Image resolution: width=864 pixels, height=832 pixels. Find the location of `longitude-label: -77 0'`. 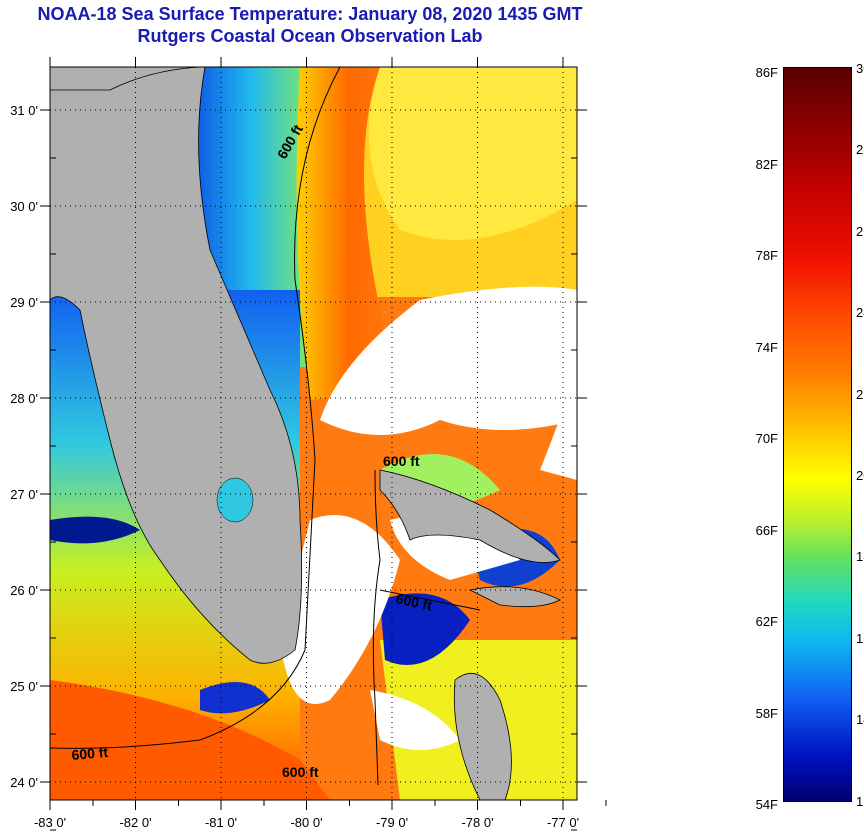

longitude-label: -77 0' is located at coordinates (563, 822).